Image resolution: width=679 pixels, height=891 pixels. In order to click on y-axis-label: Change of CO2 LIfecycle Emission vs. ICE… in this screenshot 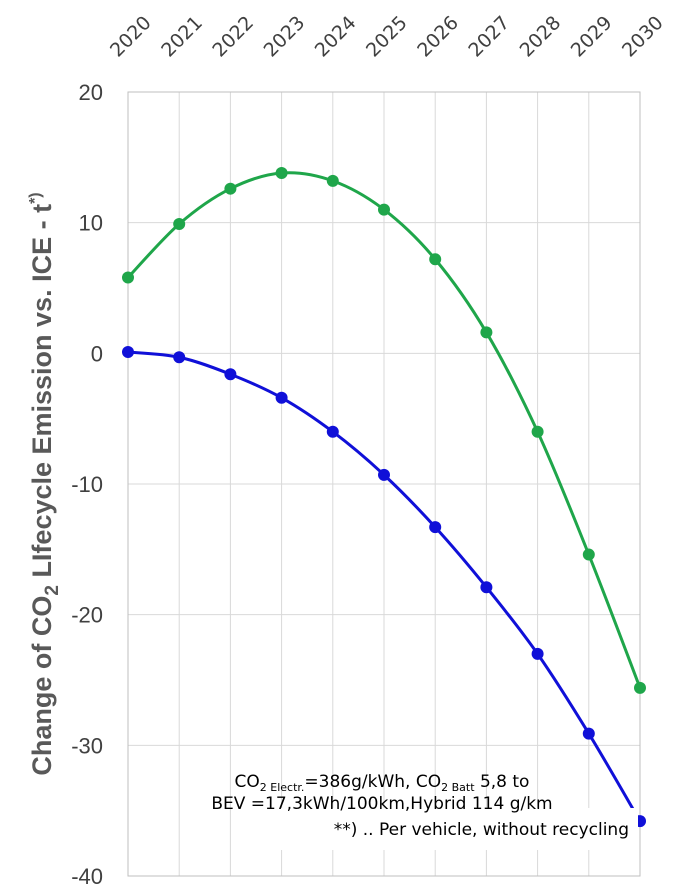, I will do `click(45, 483)`.